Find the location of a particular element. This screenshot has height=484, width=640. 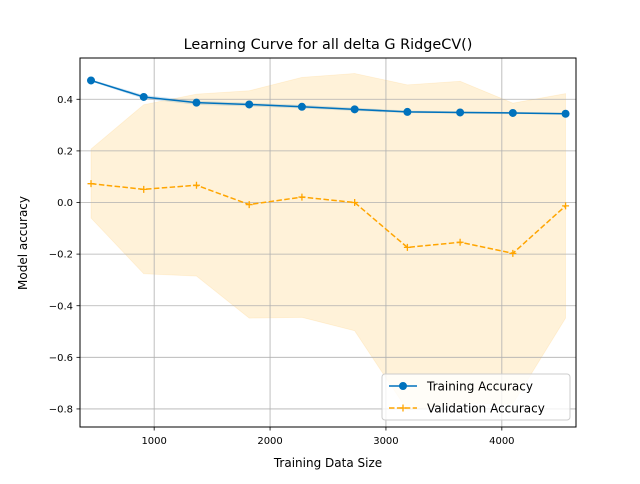

x-axis-label: Training Data Size is located at coordinates (327, 463).